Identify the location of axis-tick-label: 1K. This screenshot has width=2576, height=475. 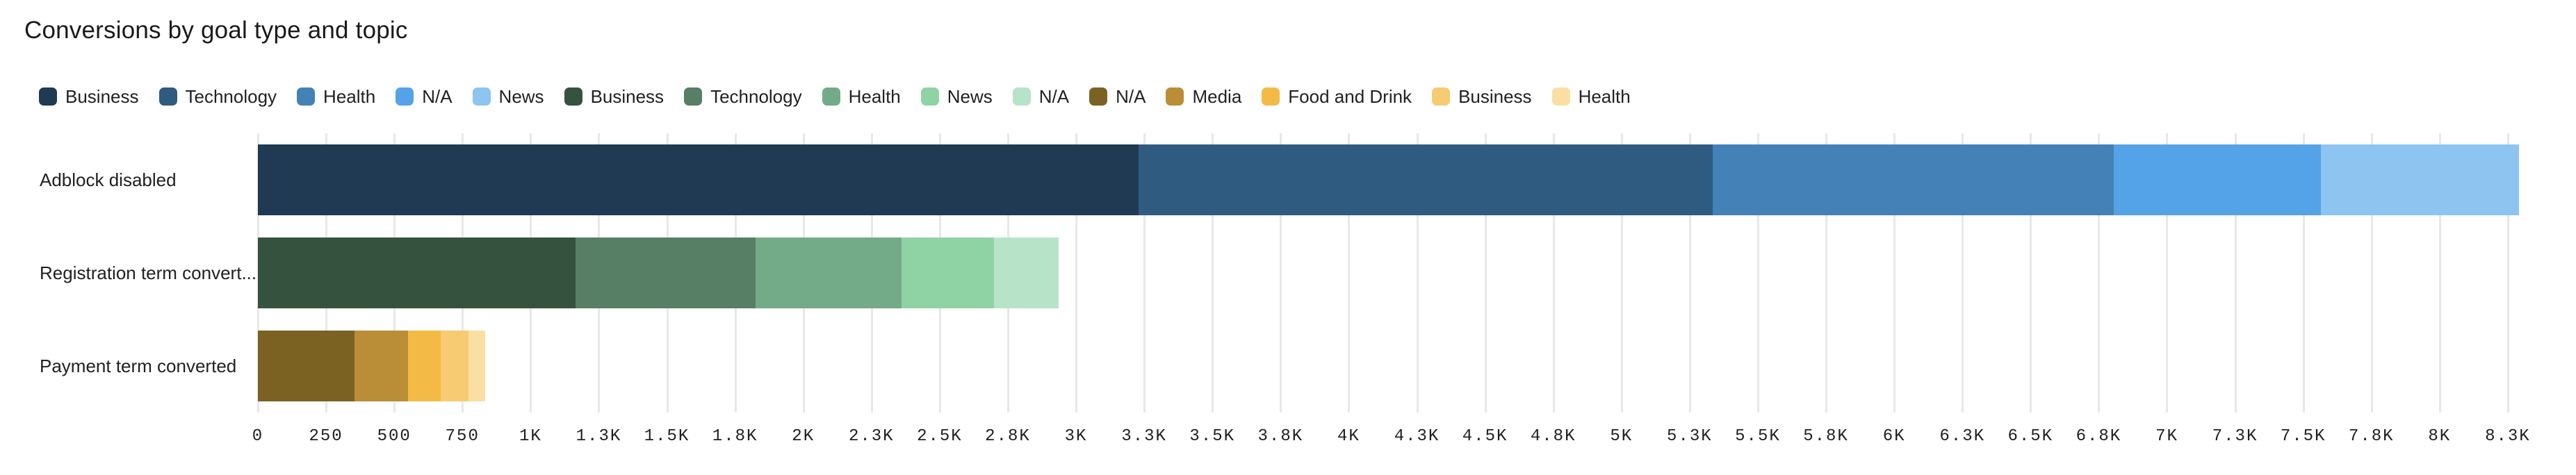
(530, 436).